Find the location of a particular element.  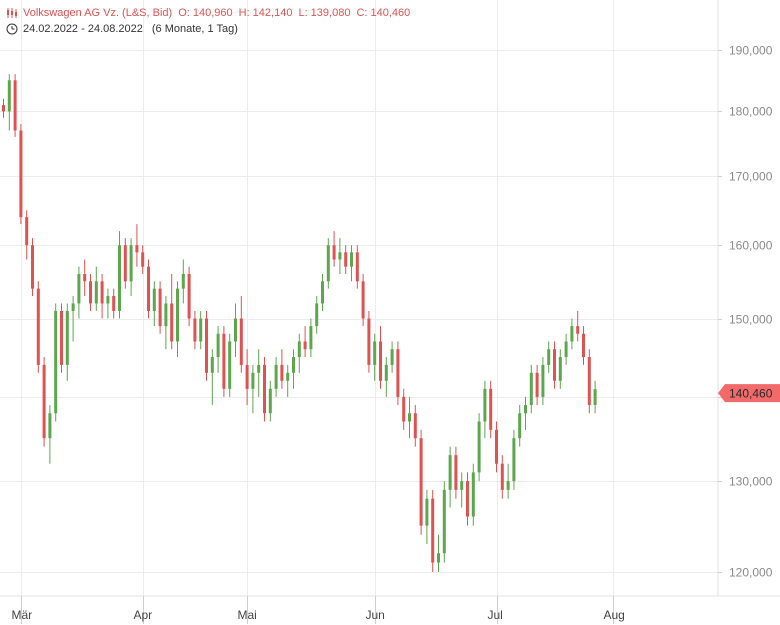

x-tick-label: Apr is located at coordinates (143, 615).